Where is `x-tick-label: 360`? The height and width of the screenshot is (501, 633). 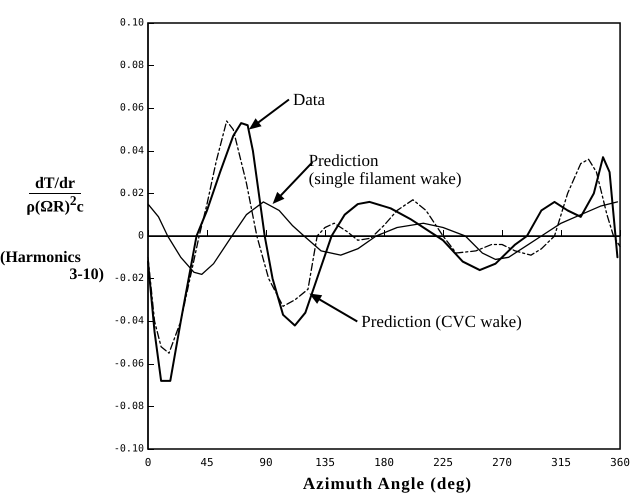 x-tick-label: 360 is located at coordinates (620, 462).